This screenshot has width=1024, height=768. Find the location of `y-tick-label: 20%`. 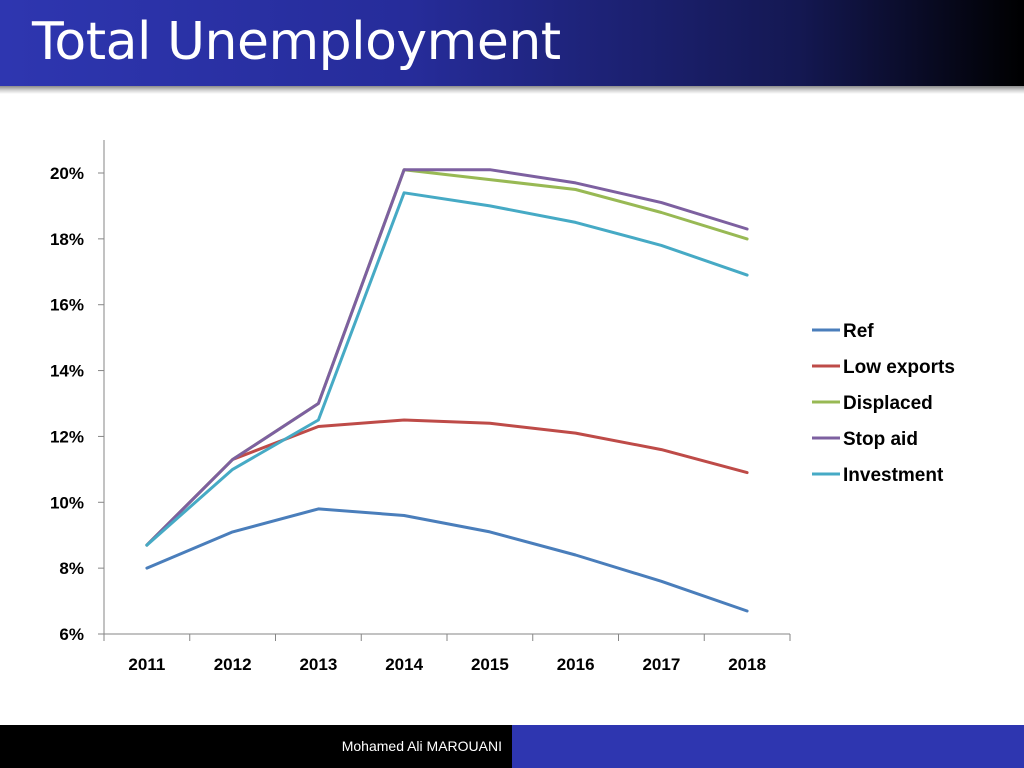

y-tick-label: 20% is located at coordinates (67, 173).